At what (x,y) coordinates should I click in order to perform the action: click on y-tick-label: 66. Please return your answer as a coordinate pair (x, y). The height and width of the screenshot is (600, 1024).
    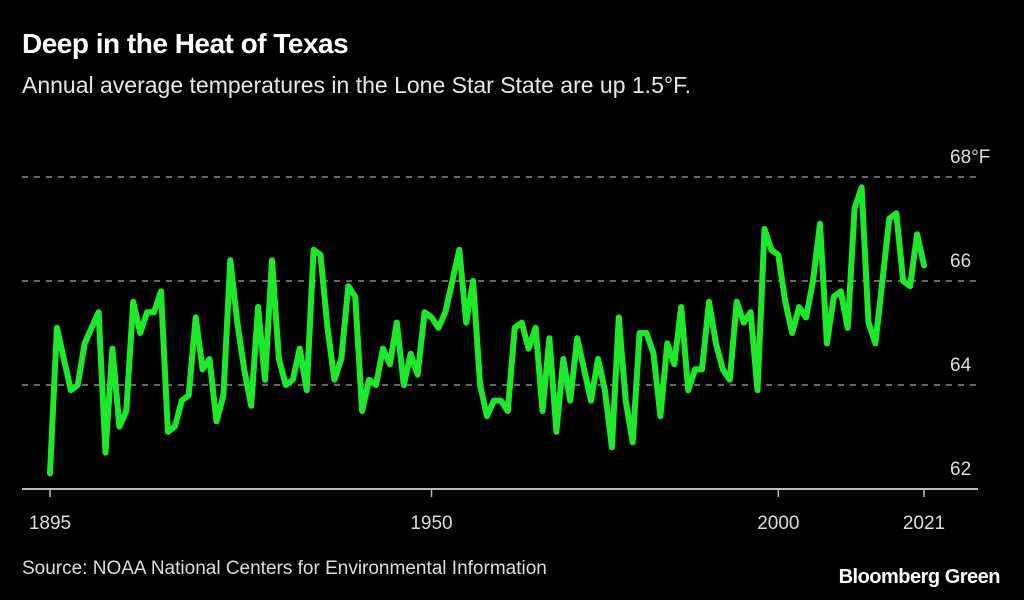
    Looking at the image, I should click on (960, 261).